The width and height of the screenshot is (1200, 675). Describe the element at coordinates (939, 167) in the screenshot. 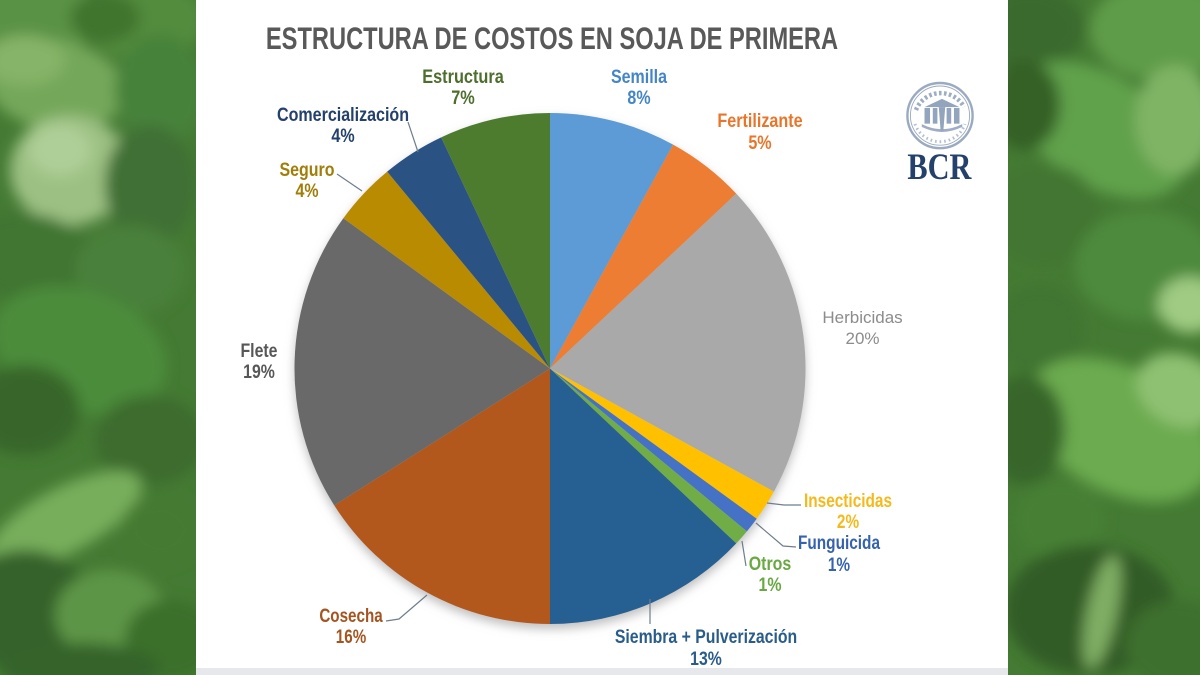

I see `svg-text: BCR` at that location.